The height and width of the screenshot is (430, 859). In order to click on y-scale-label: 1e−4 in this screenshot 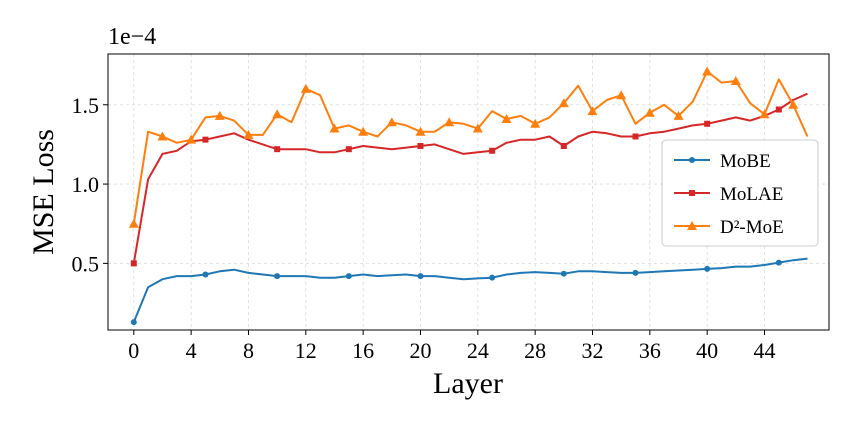, I will do `click(132, 37)`.